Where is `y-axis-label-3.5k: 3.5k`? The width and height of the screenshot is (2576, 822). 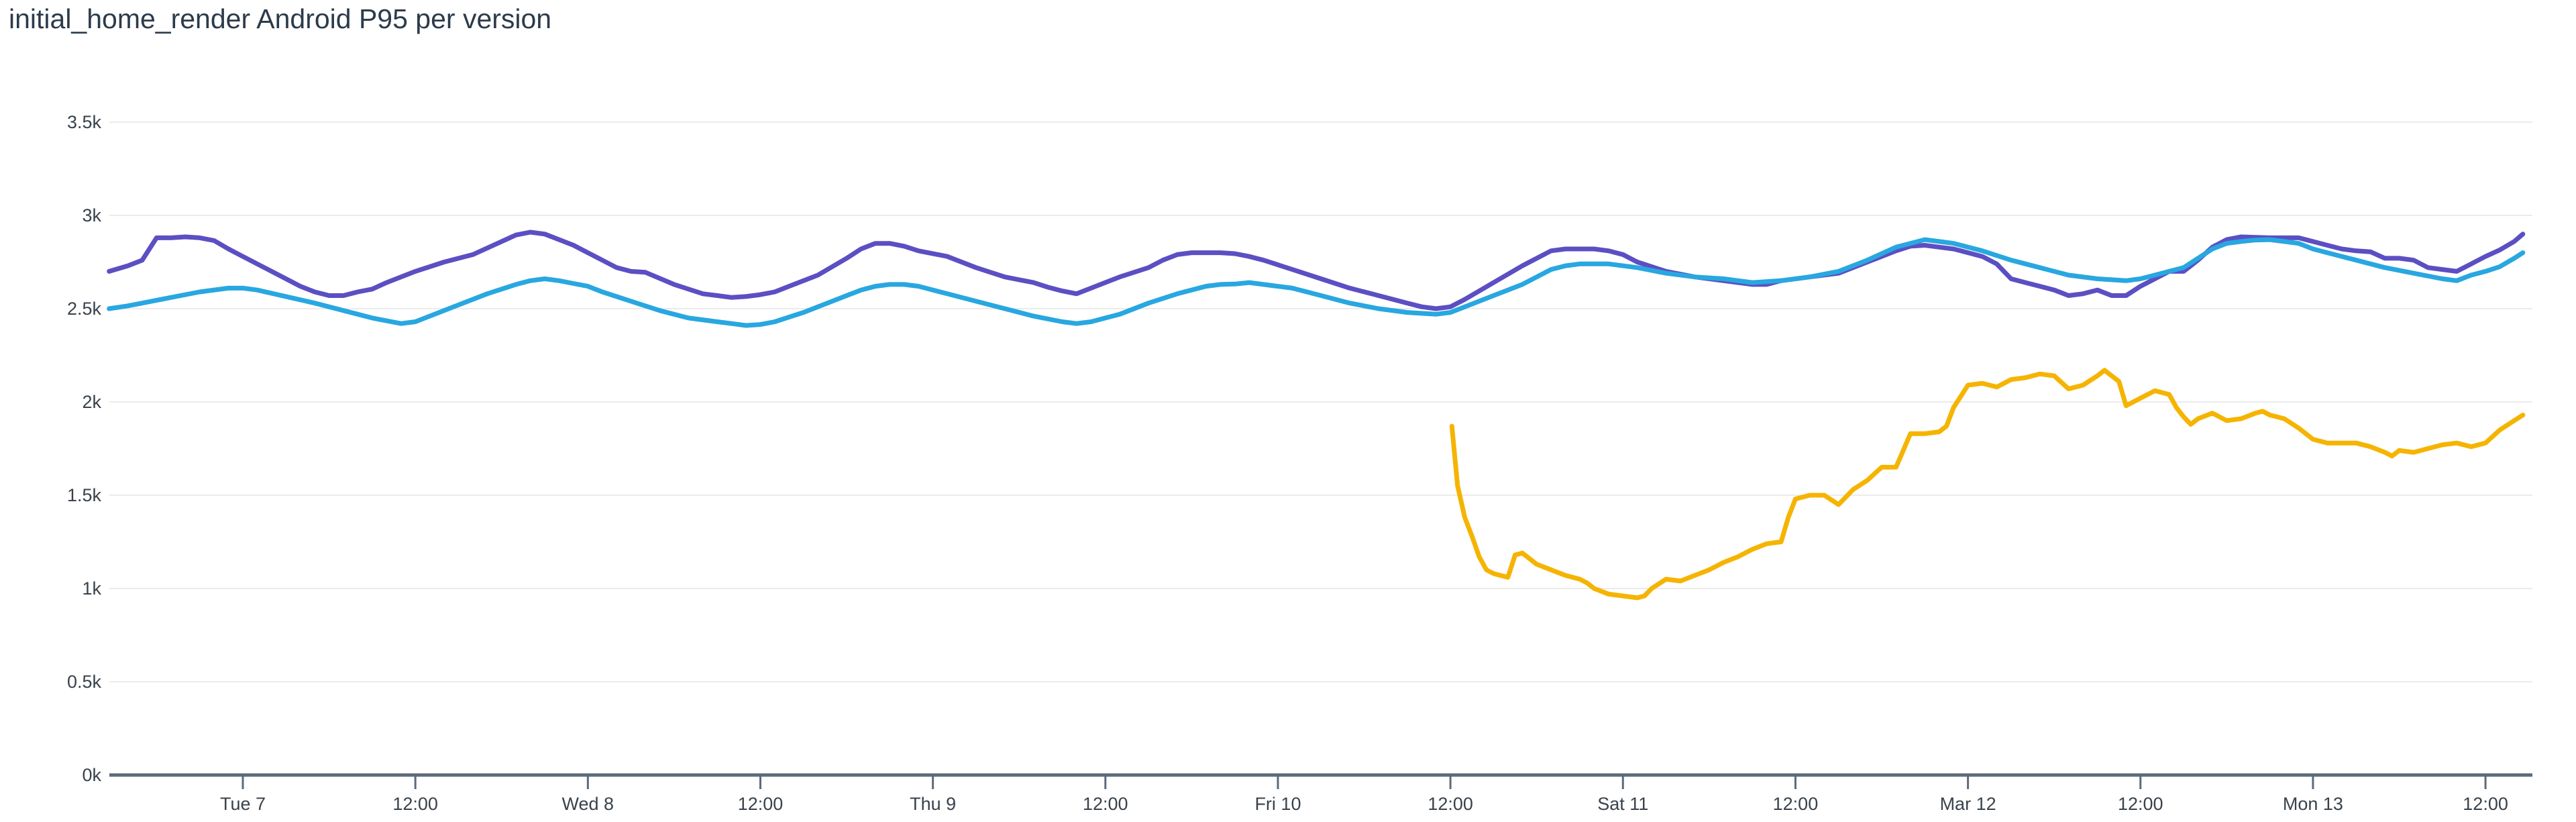
y-axis-label-3.5k: 3.5k is located at coordinates (84, 122).